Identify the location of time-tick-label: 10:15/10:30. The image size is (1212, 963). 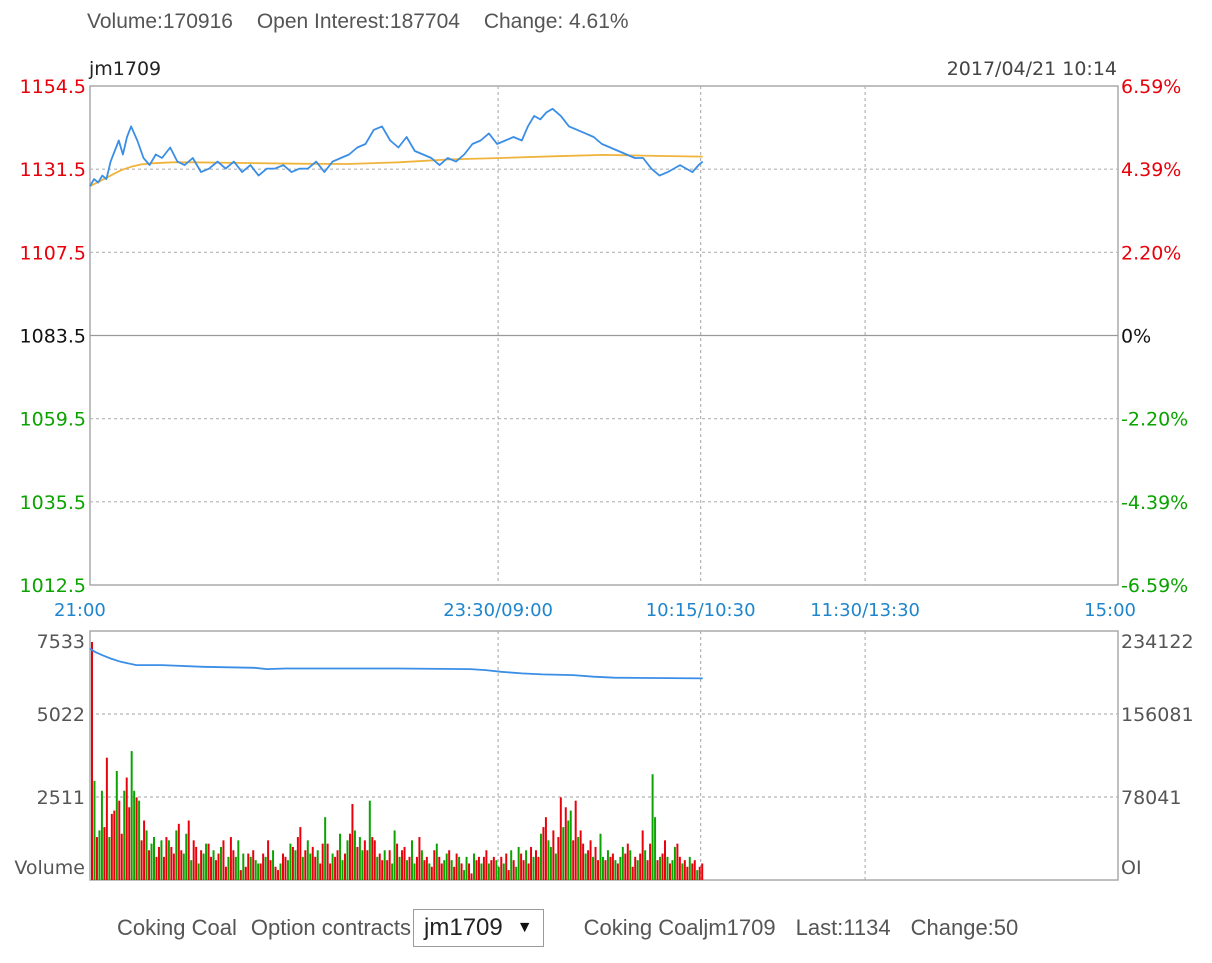
(701, 610).